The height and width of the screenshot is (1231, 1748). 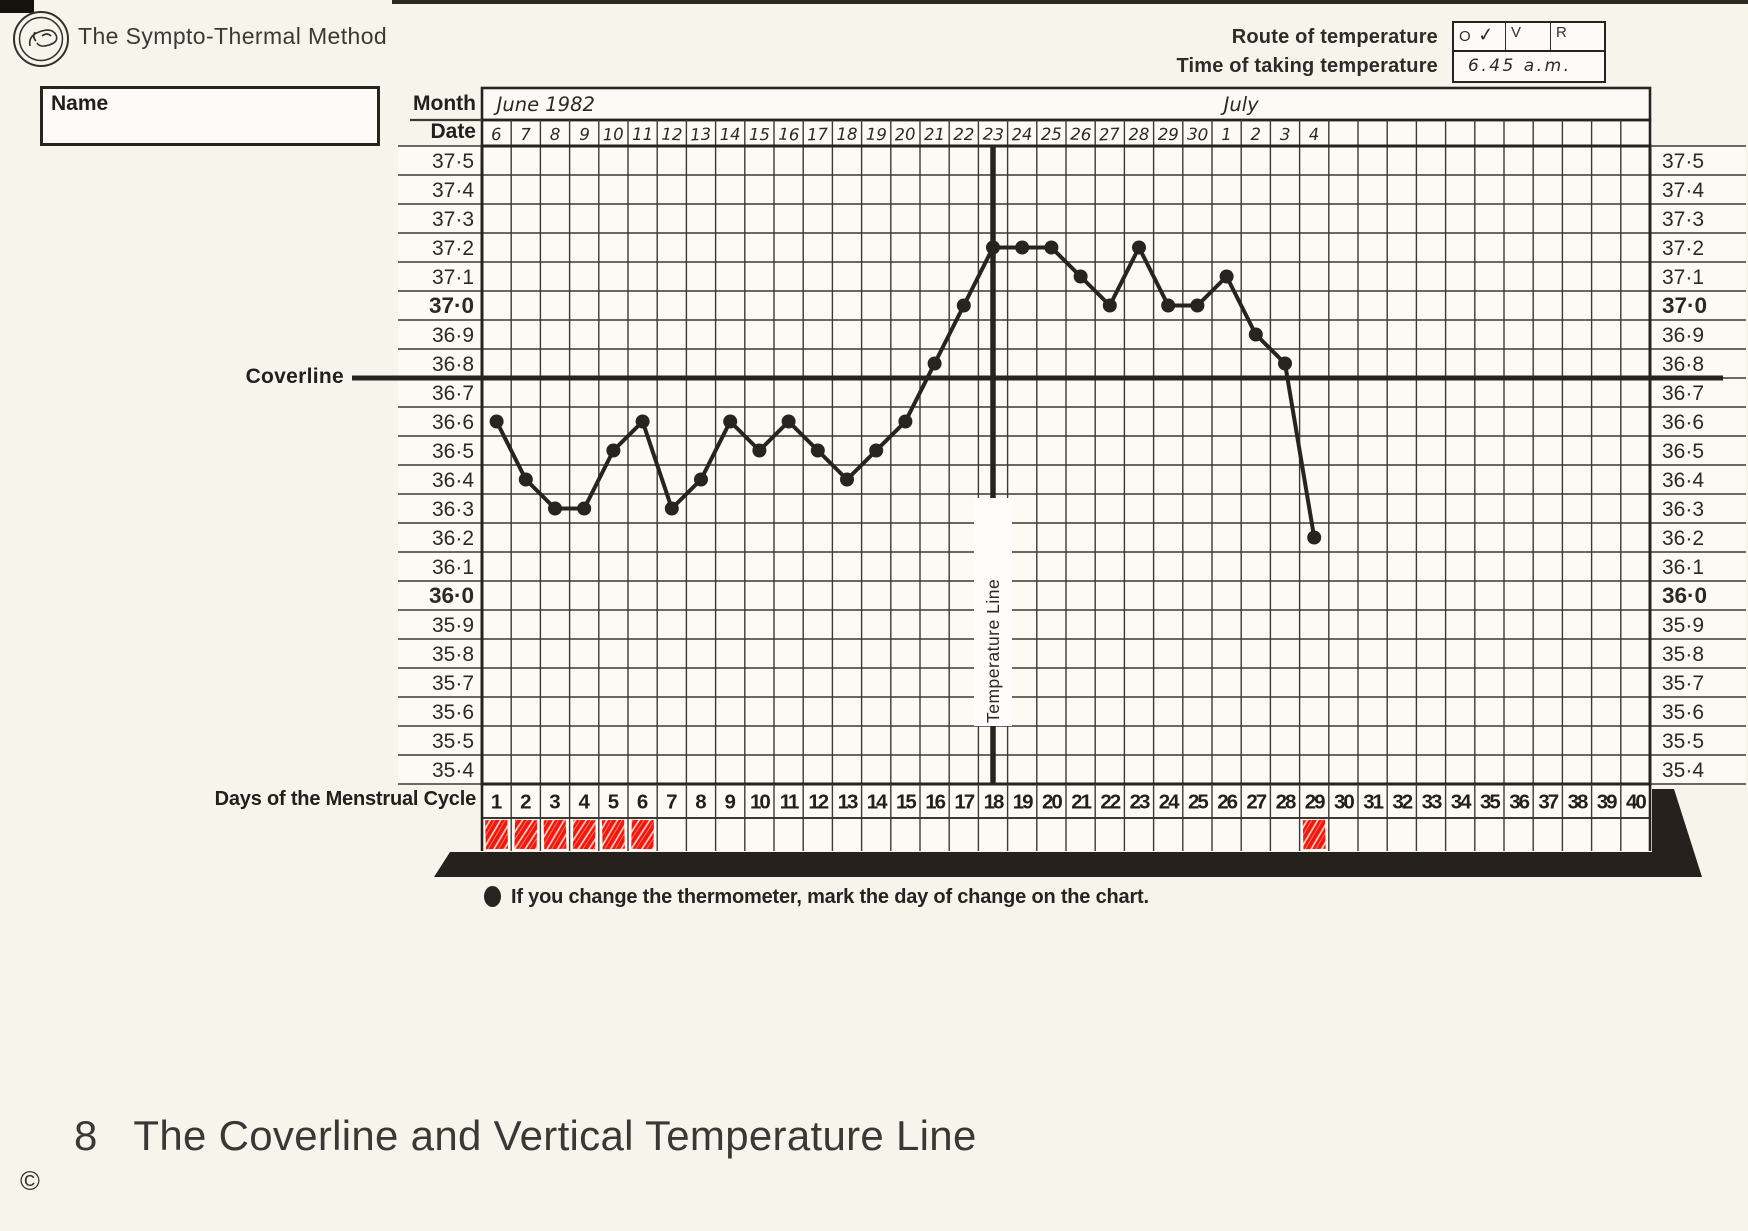 What do you see at coordinates (1577, 36) in the screenshot?
I see `route-option-rectal: R` at bounding box center [1577, 36].